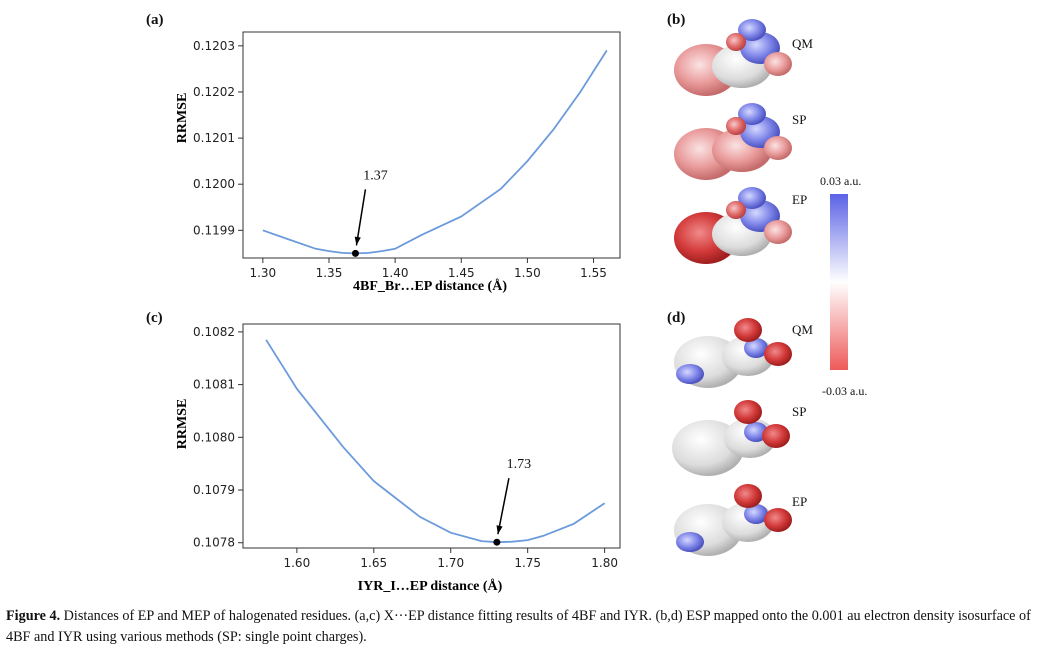  Describe the element at coordinates (733, 225) in the screenshot. I see `molecule-4bf-ep` at that location.